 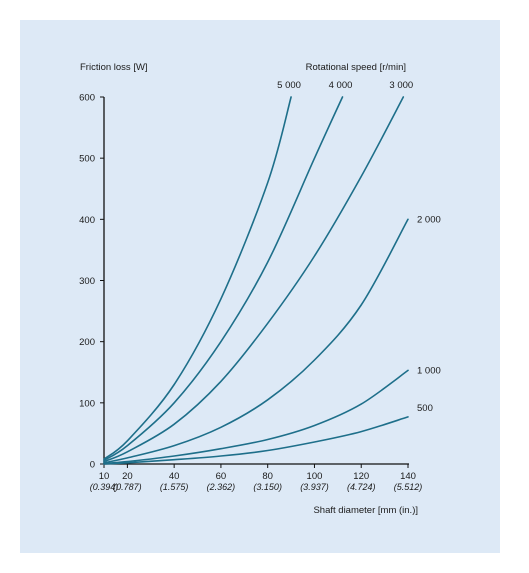 What do you see at coordinates (341, 85) in the screenshot?
I see `series-label: 4 000` at bounding box center [341, 85].